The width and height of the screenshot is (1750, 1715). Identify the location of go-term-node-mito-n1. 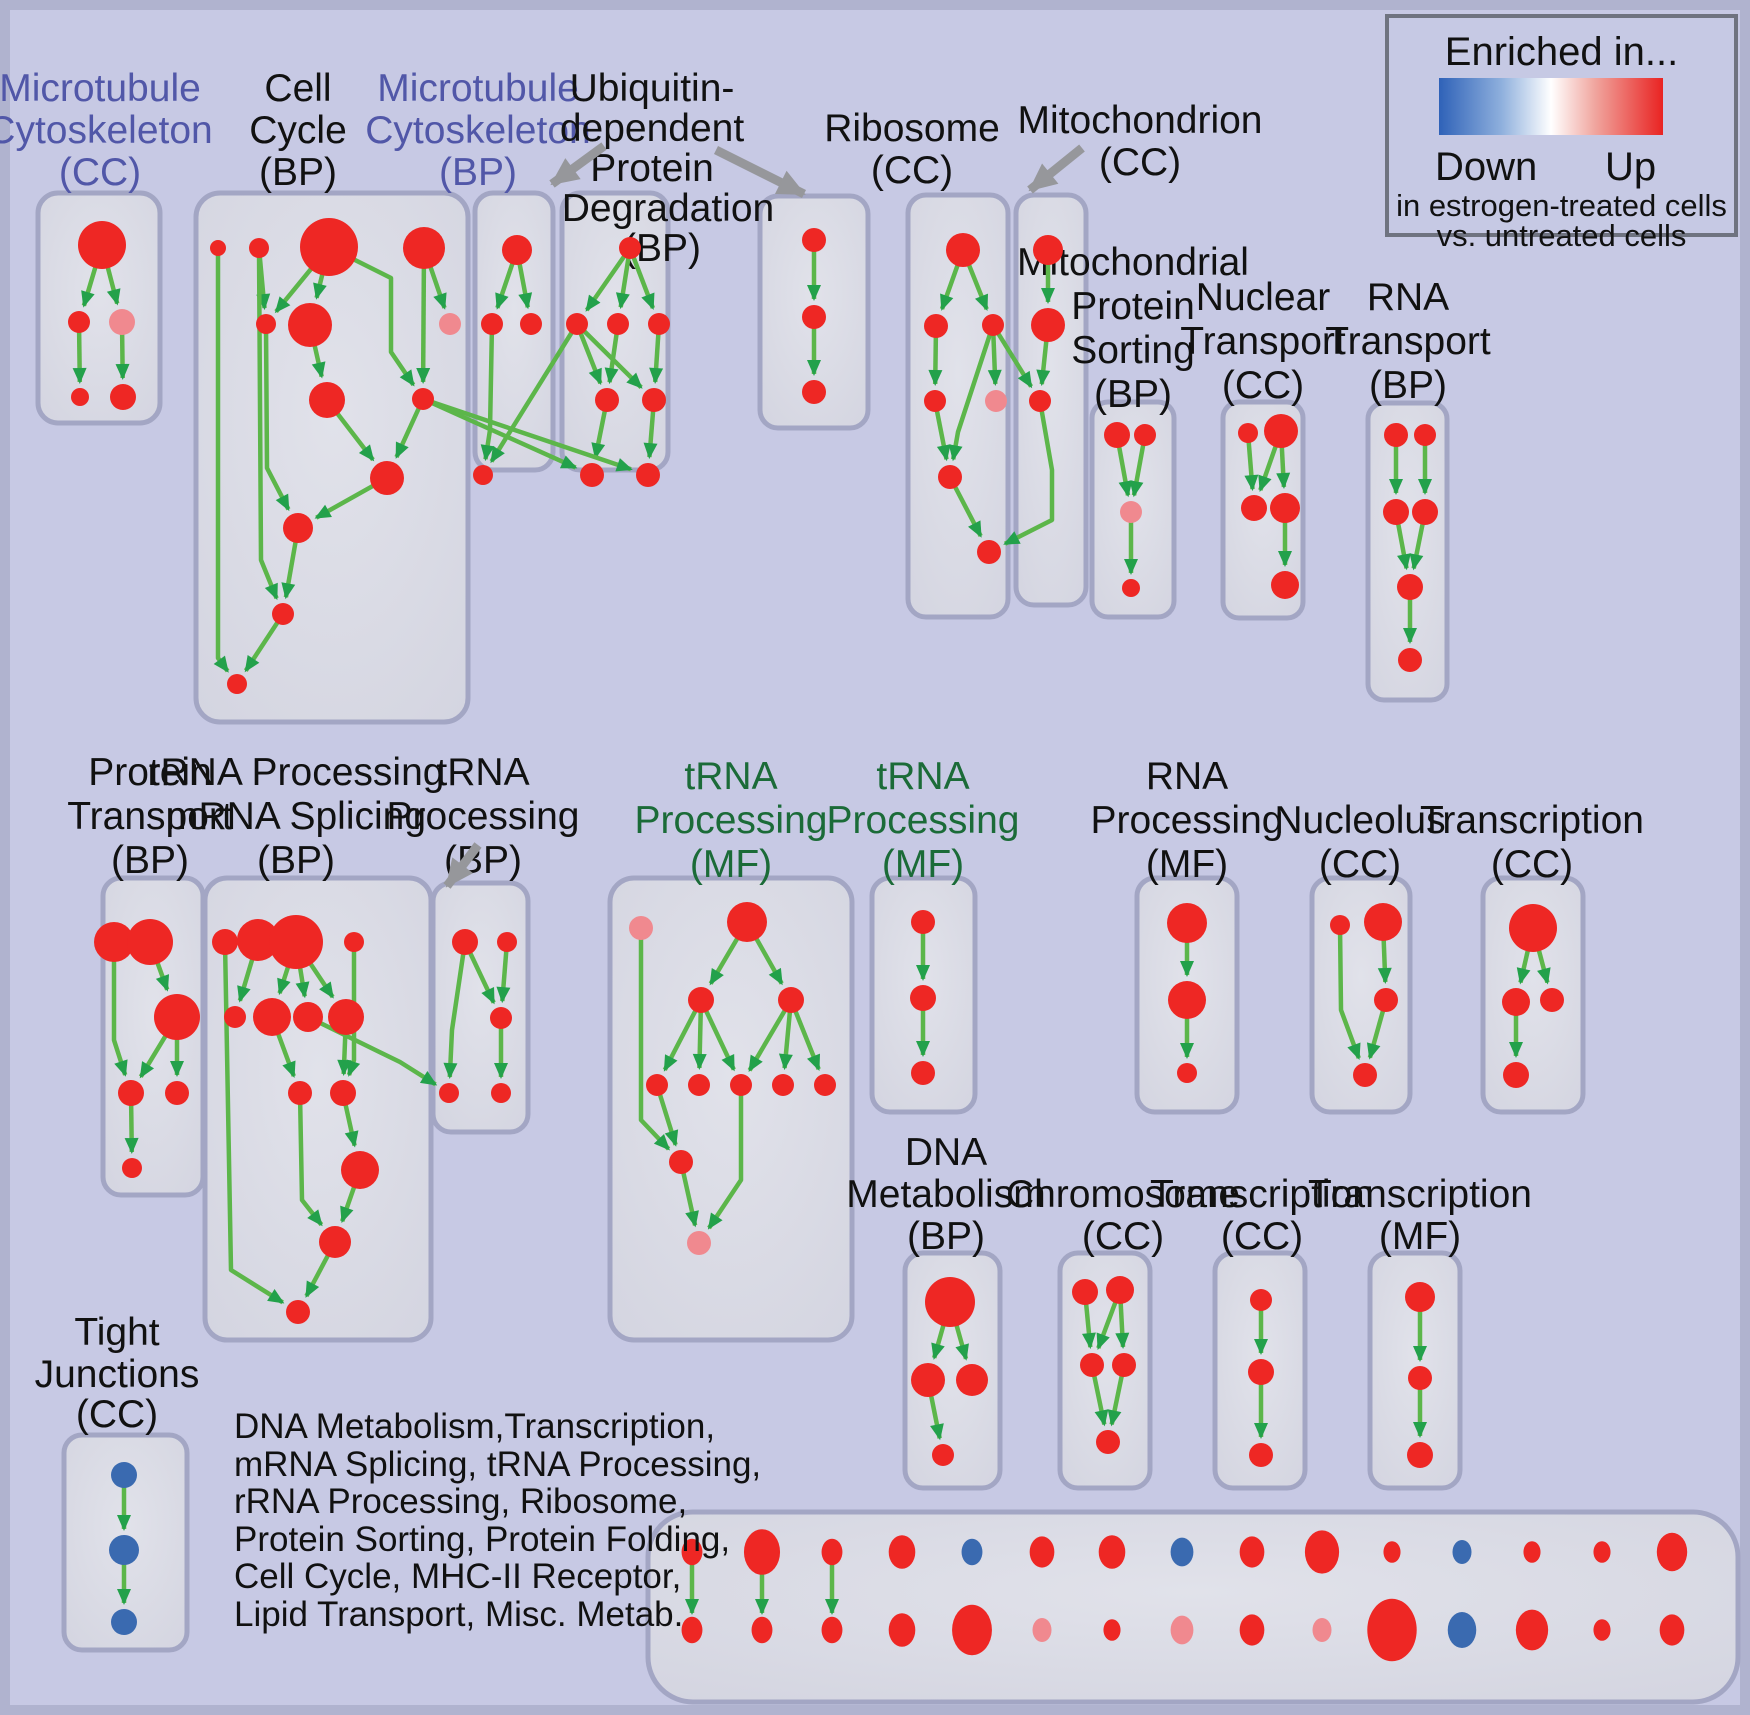
(1048, 250).